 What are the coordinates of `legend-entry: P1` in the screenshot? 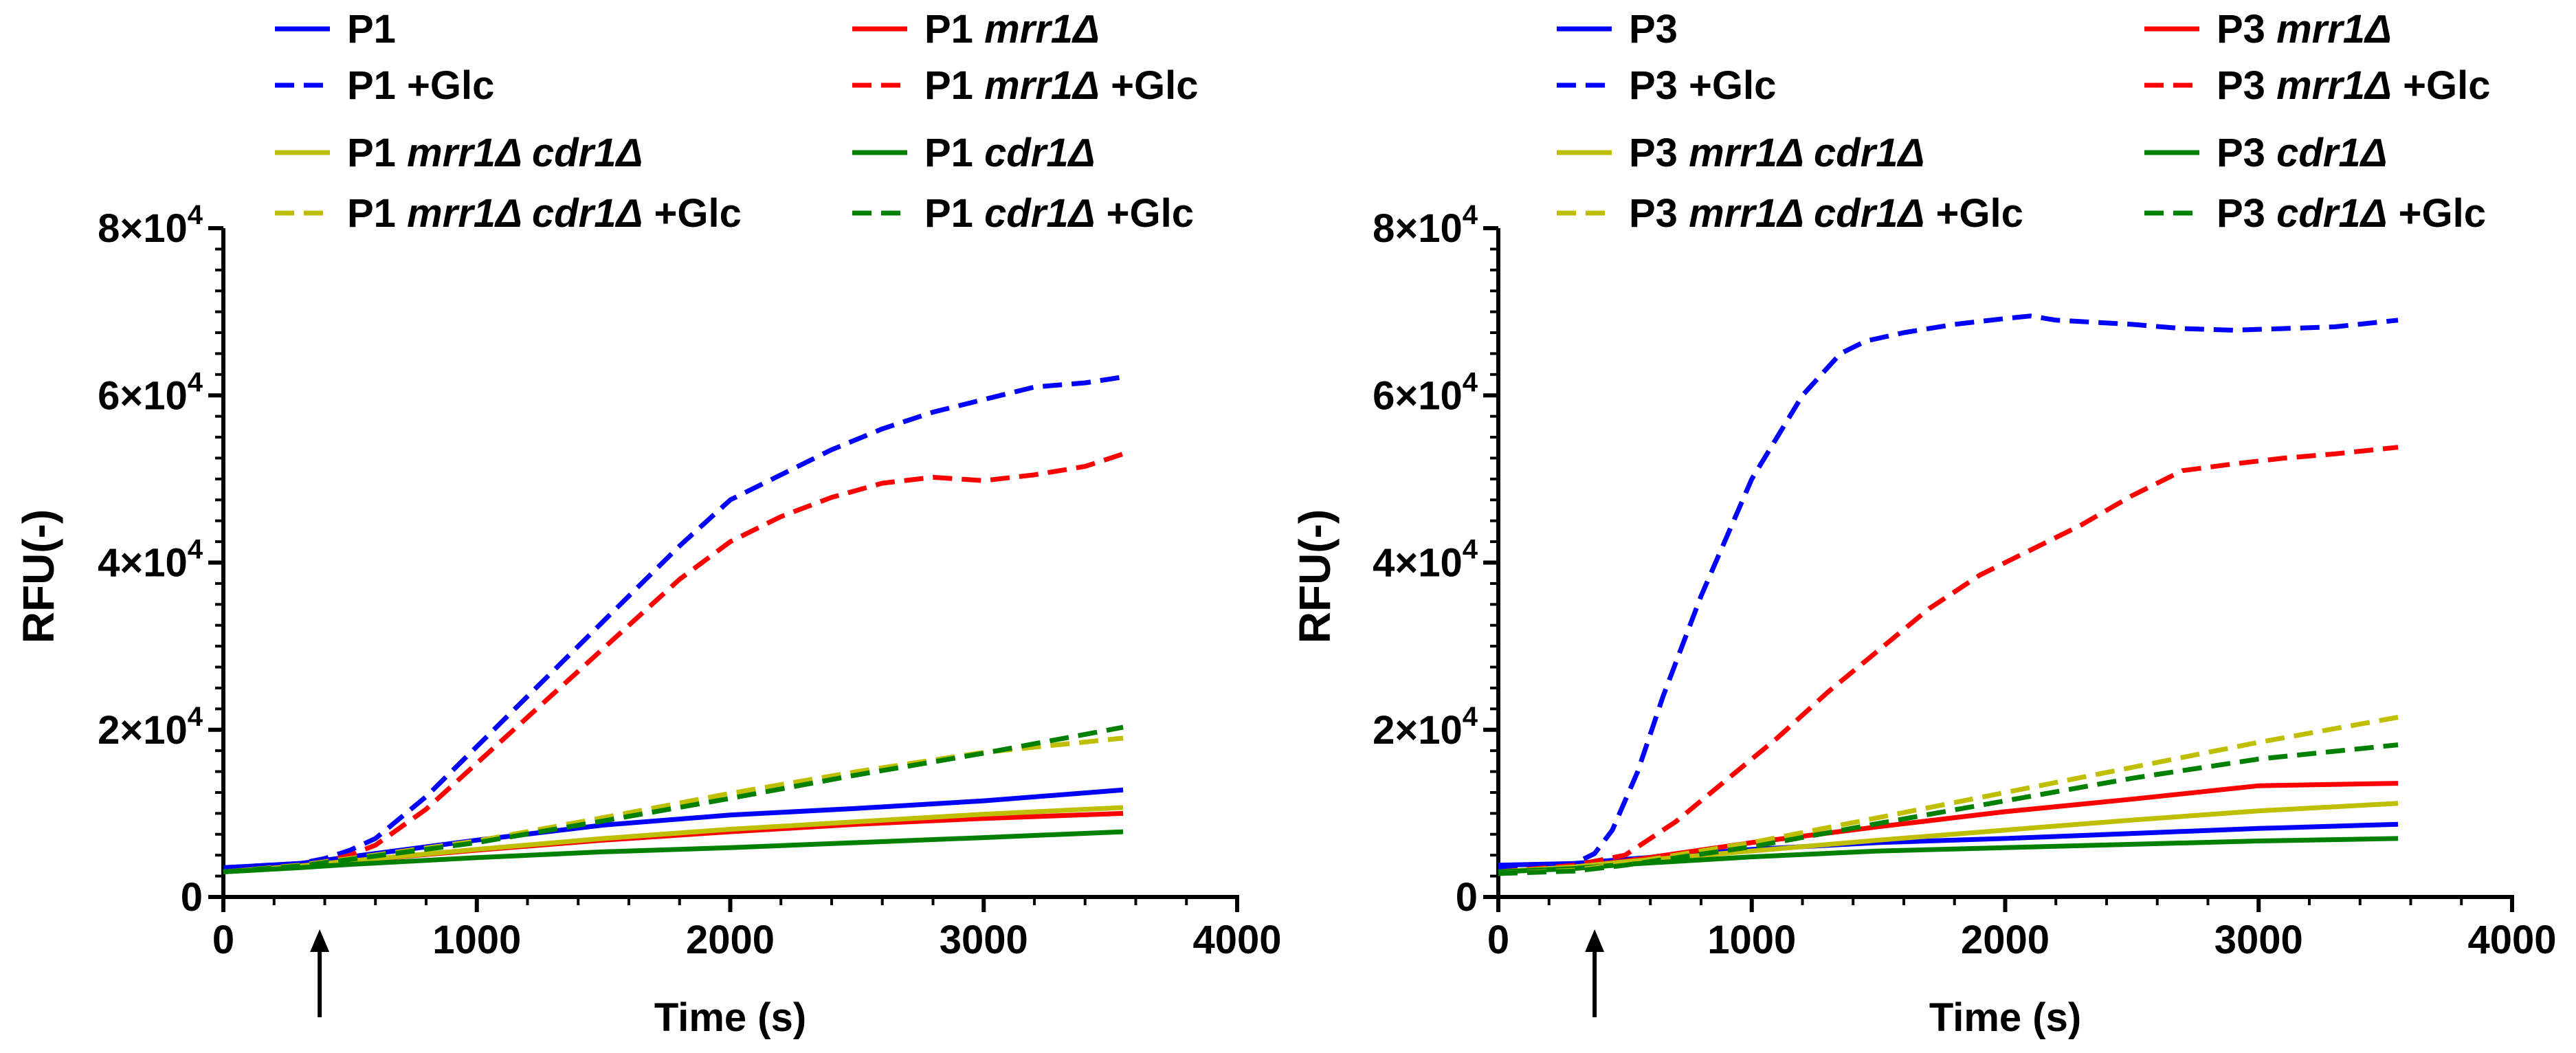 It's located at (371, 29).